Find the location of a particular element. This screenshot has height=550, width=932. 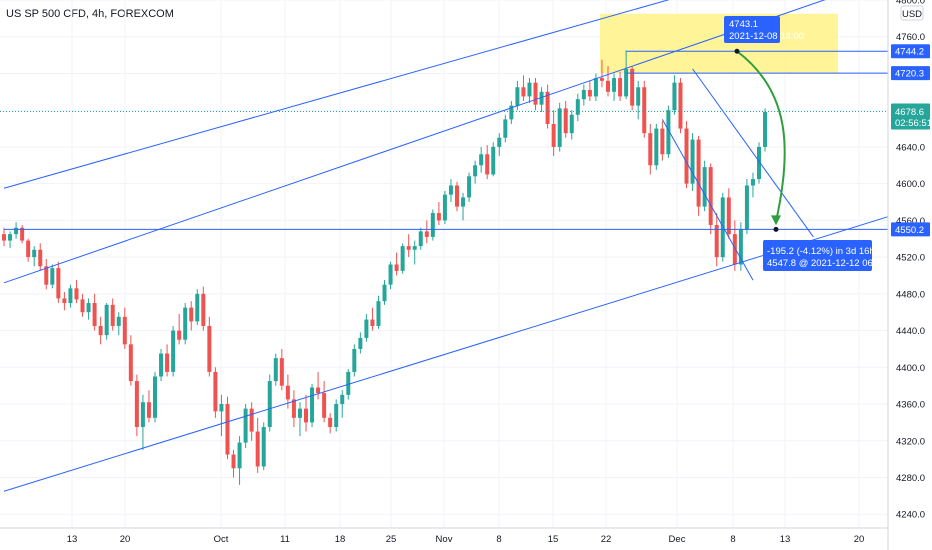

projection-arrow is located at coordinates (761, 136).